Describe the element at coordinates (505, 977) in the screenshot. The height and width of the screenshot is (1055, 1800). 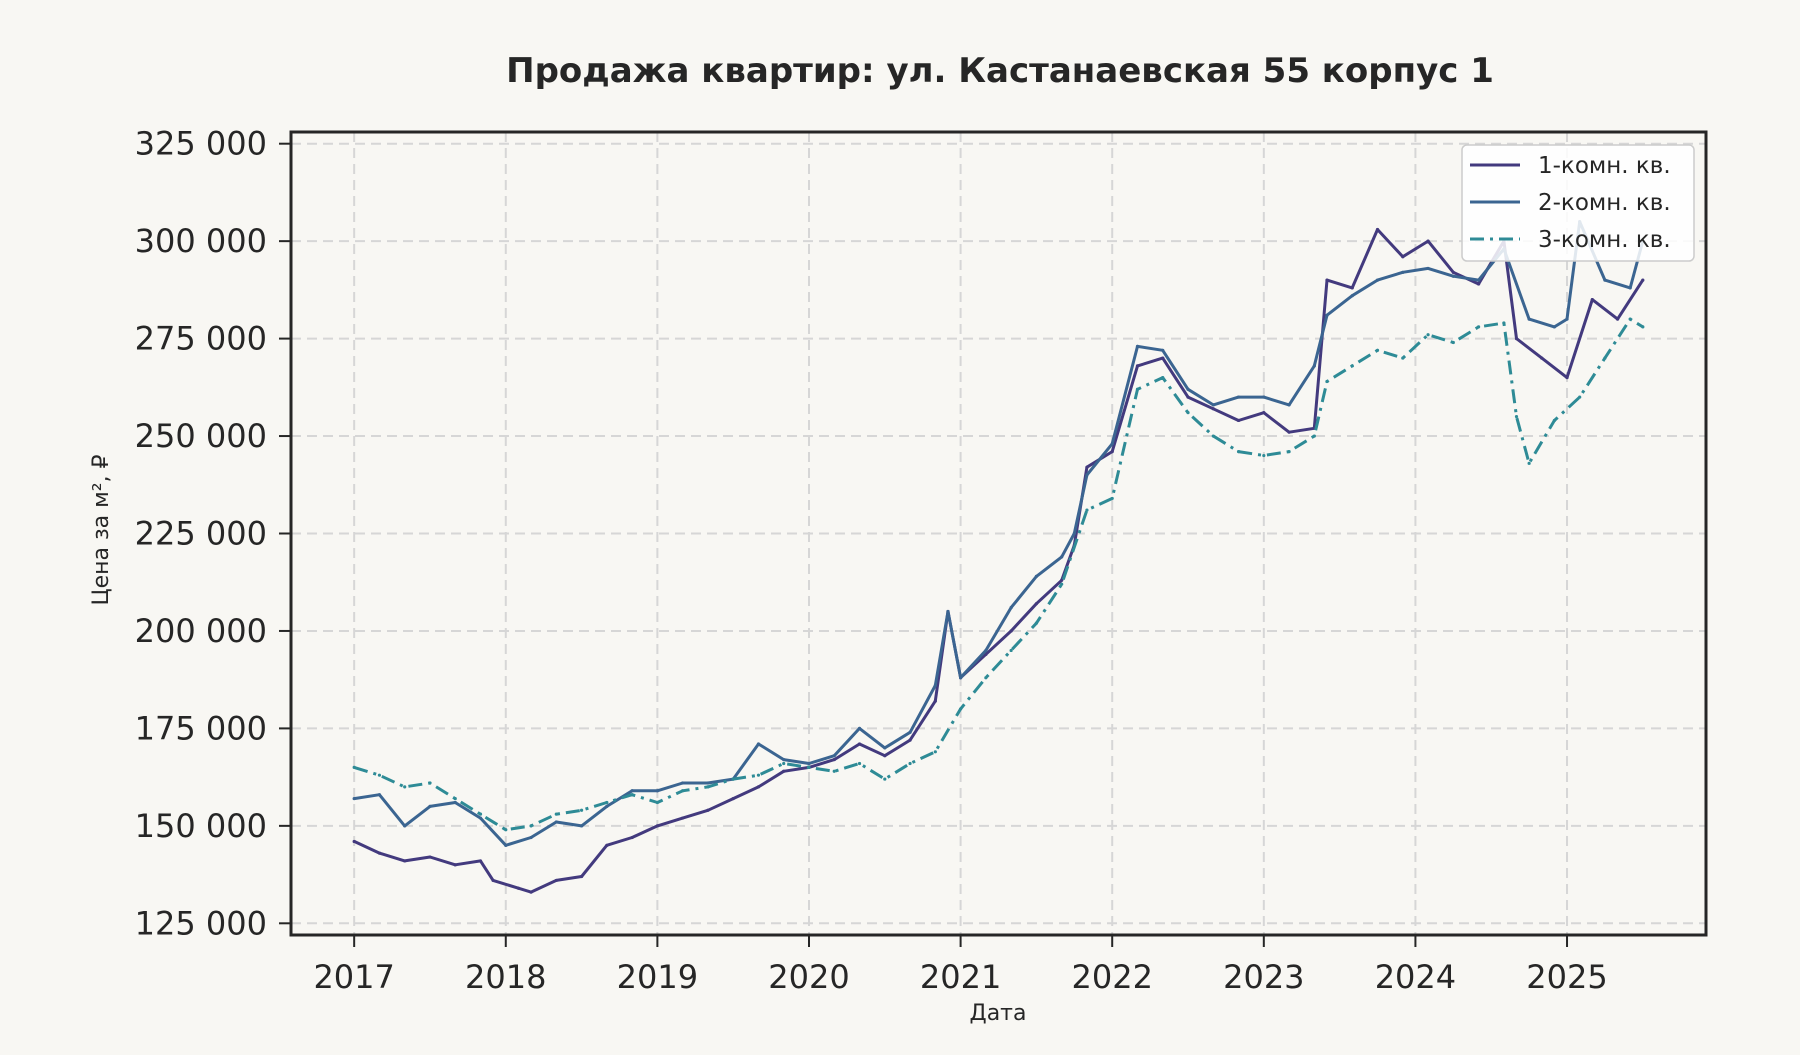
I see `x-tick-label: 2018` at that location.